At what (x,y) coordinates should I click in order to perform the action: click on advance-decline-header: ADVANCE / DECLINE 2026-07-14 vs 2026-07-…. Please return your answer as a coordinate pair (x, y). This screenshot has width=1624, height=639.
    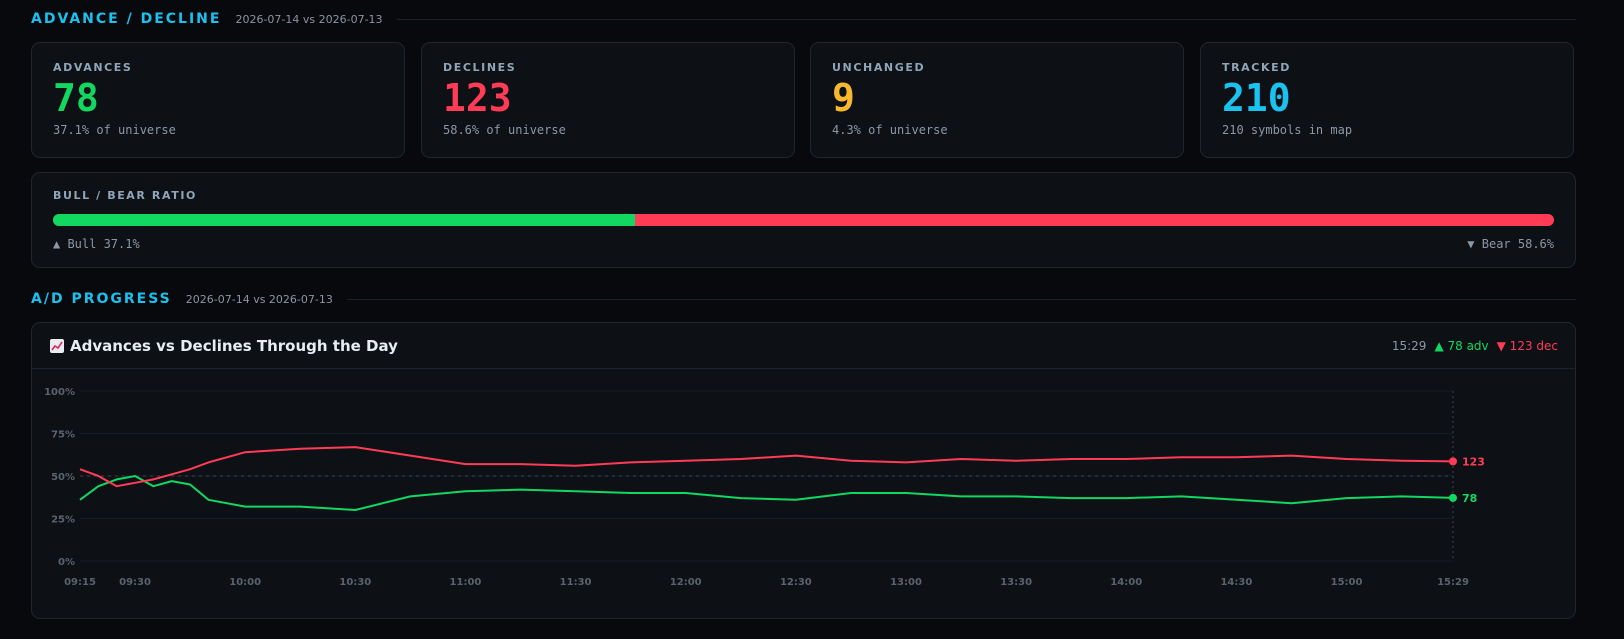
    Looking at the image, I should click on (803, 19).